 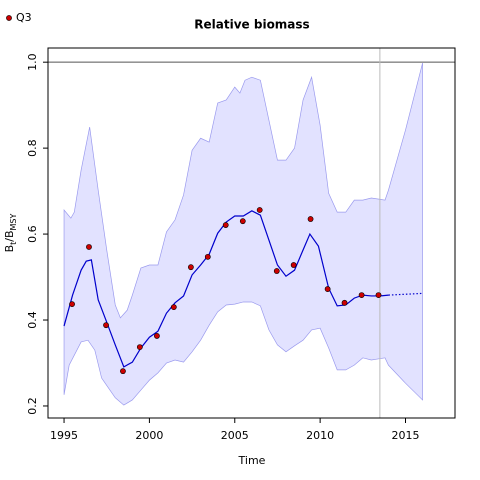 I want to click on x-axis-label: Time, so click(x=252, y=460).